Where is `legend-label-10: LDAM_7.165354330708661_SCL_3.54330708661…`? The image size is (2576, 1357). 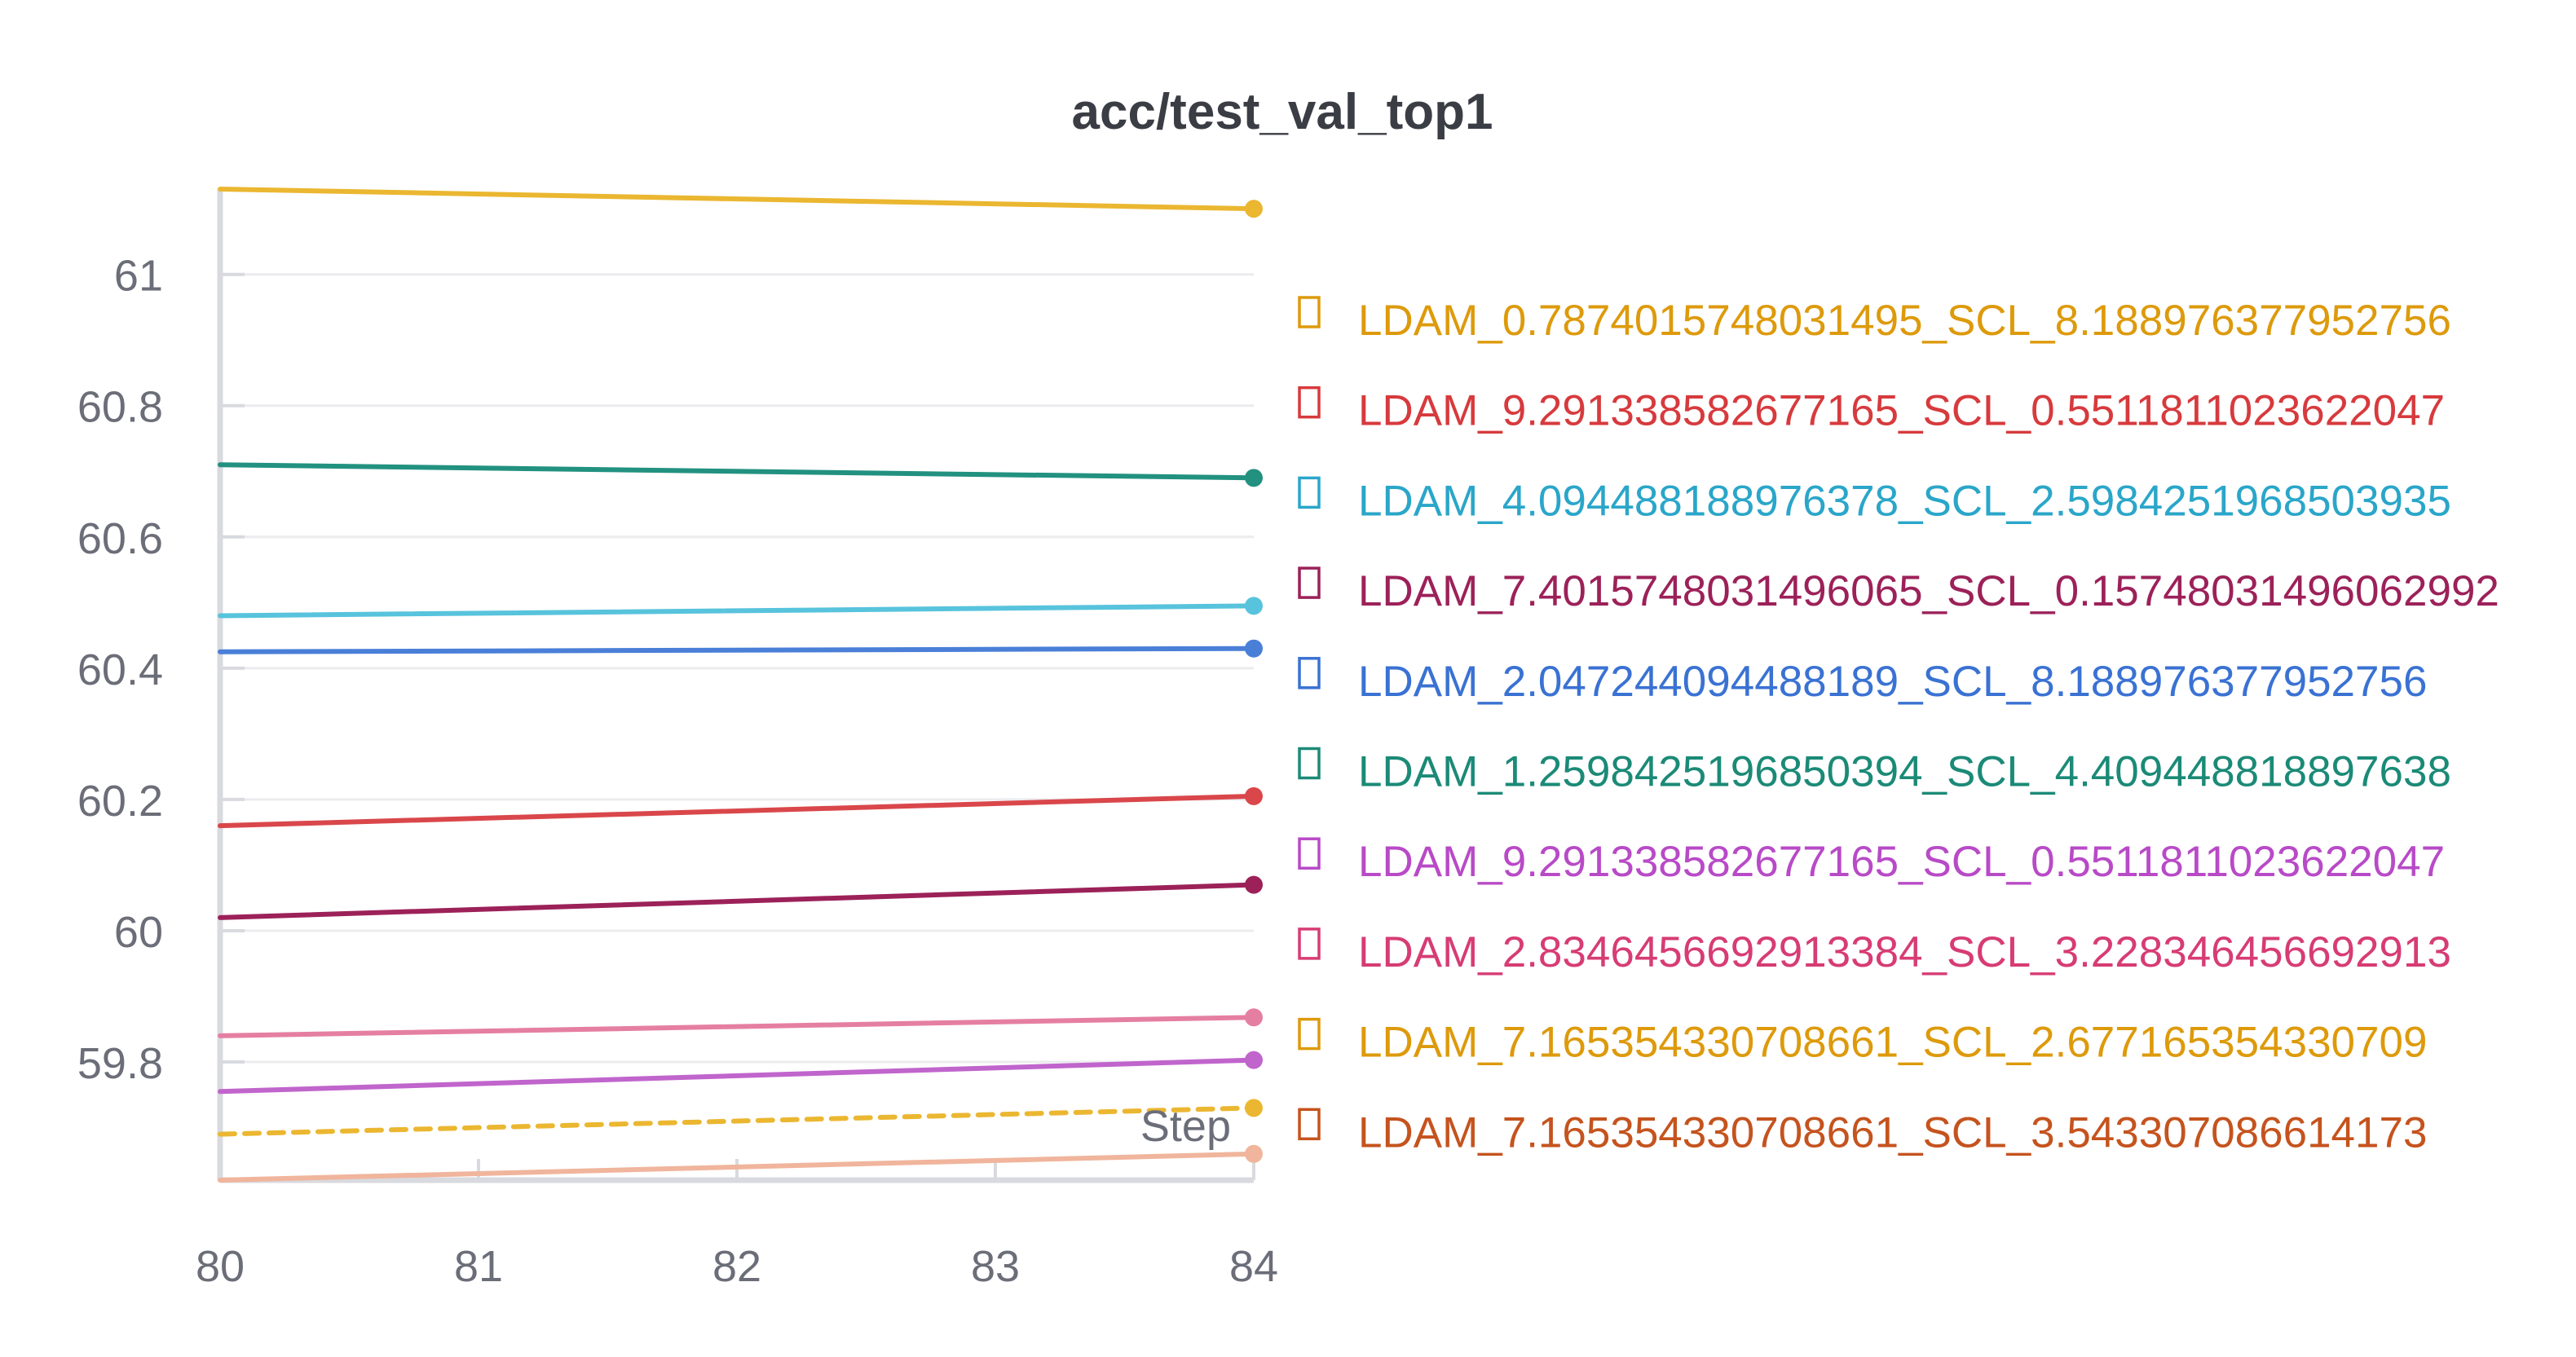
legend-label-10: LDAM_7.165354330708661_SCL_3.54330708661… is located at coordinates (1892, 1132).